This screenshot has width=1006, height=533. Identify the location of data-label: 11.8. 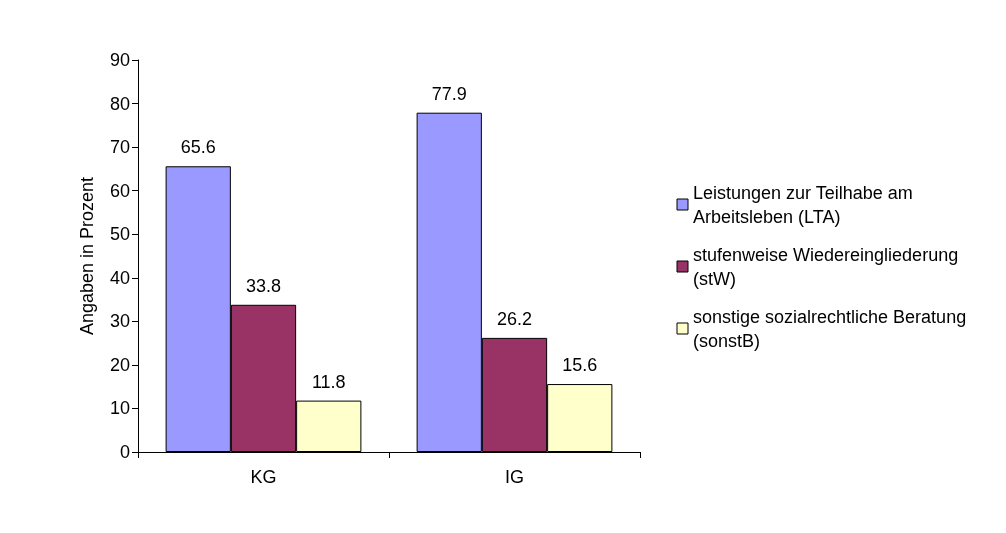
(328, 381).